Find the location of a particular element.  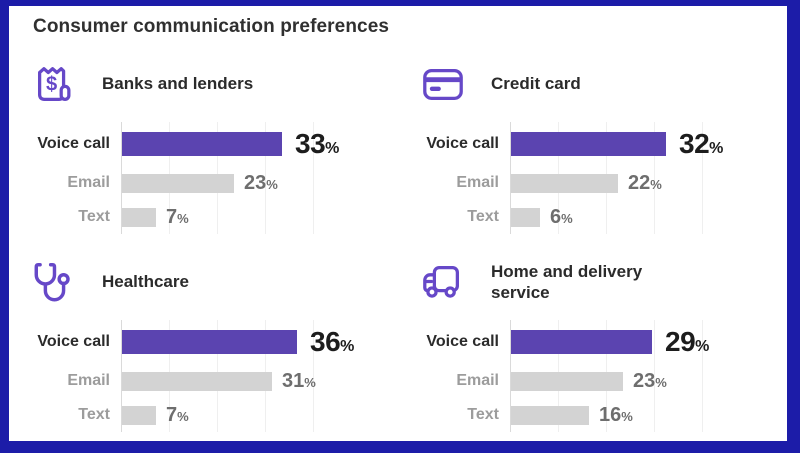

bar-chart-credit-card: Voice call Email Text 32% 22% 6% is located at coordinates (597, 178).